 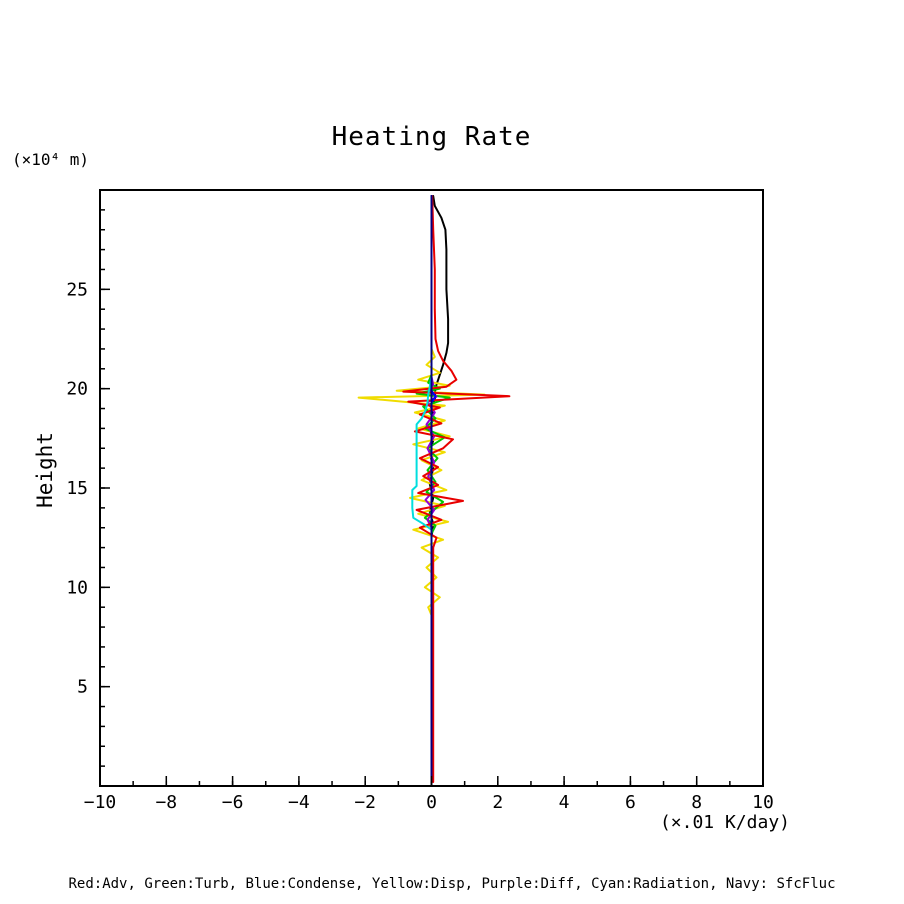 I want to click on y-tick-label: 15, so click(x=77, y=488).